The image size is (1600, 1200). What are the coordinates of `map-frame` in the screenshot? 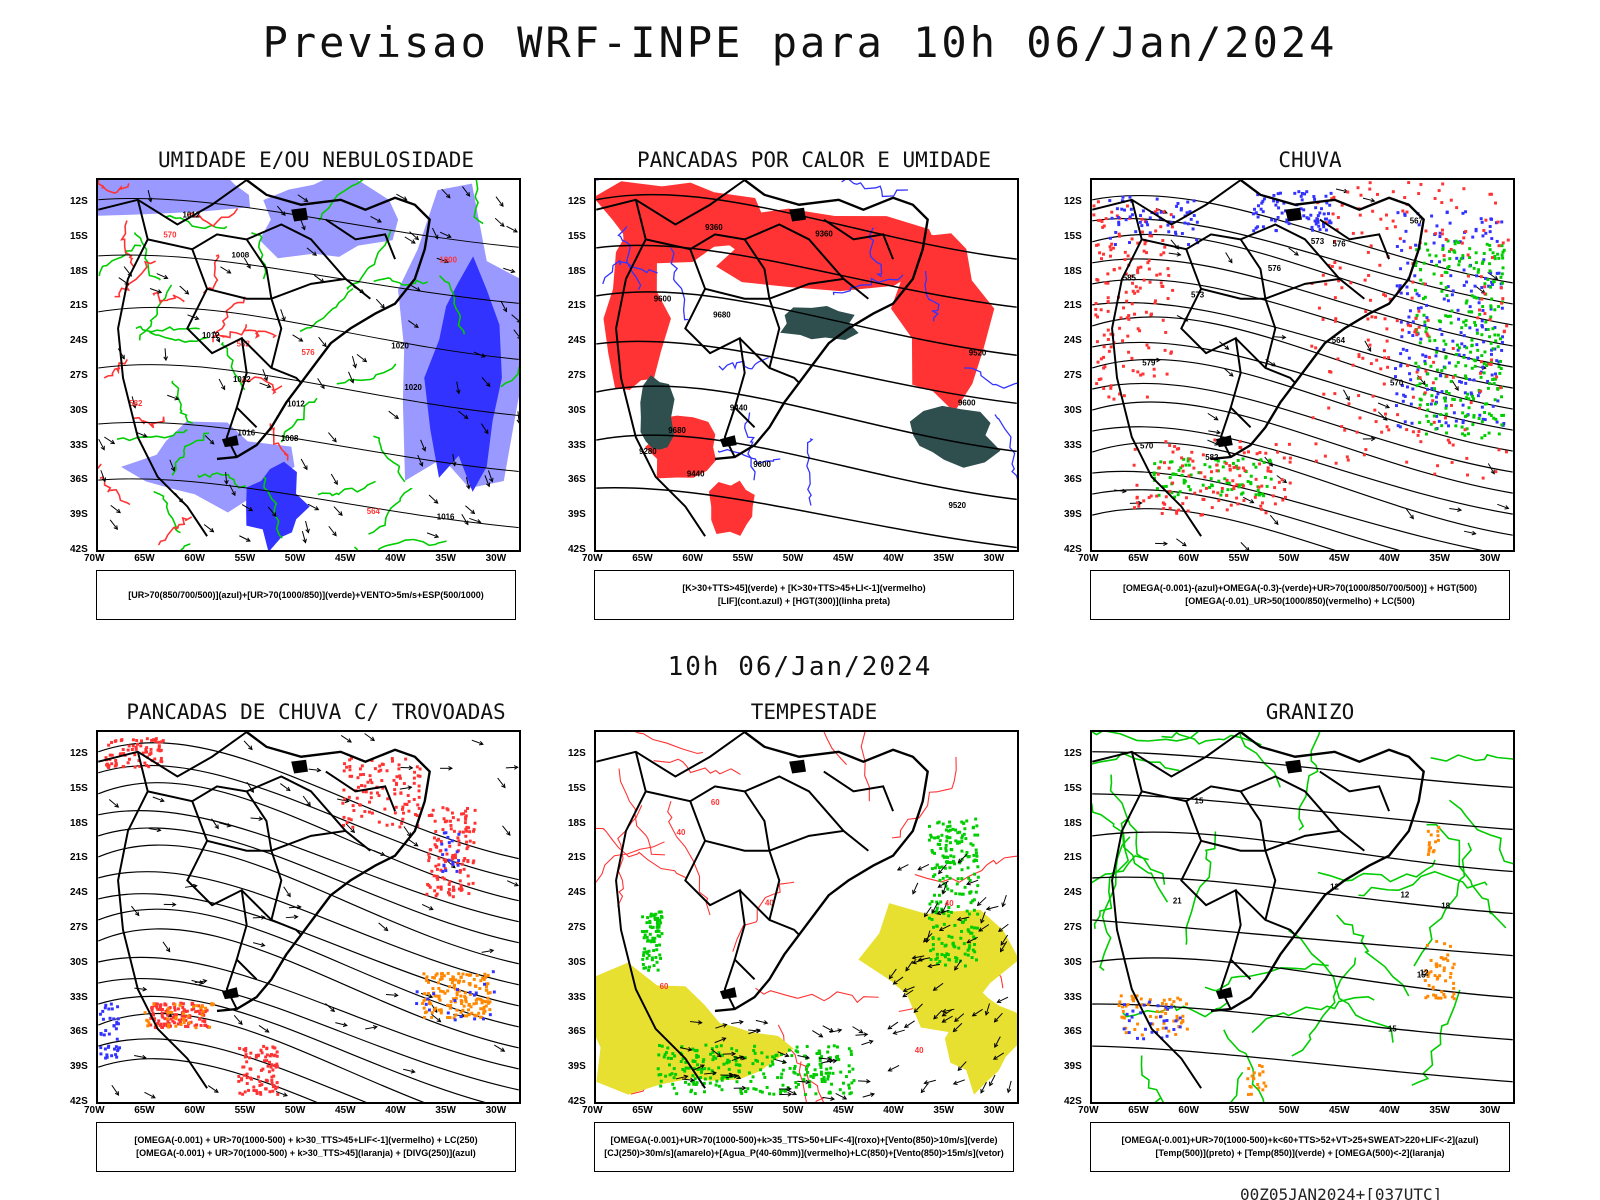 It's located at (308, 917).